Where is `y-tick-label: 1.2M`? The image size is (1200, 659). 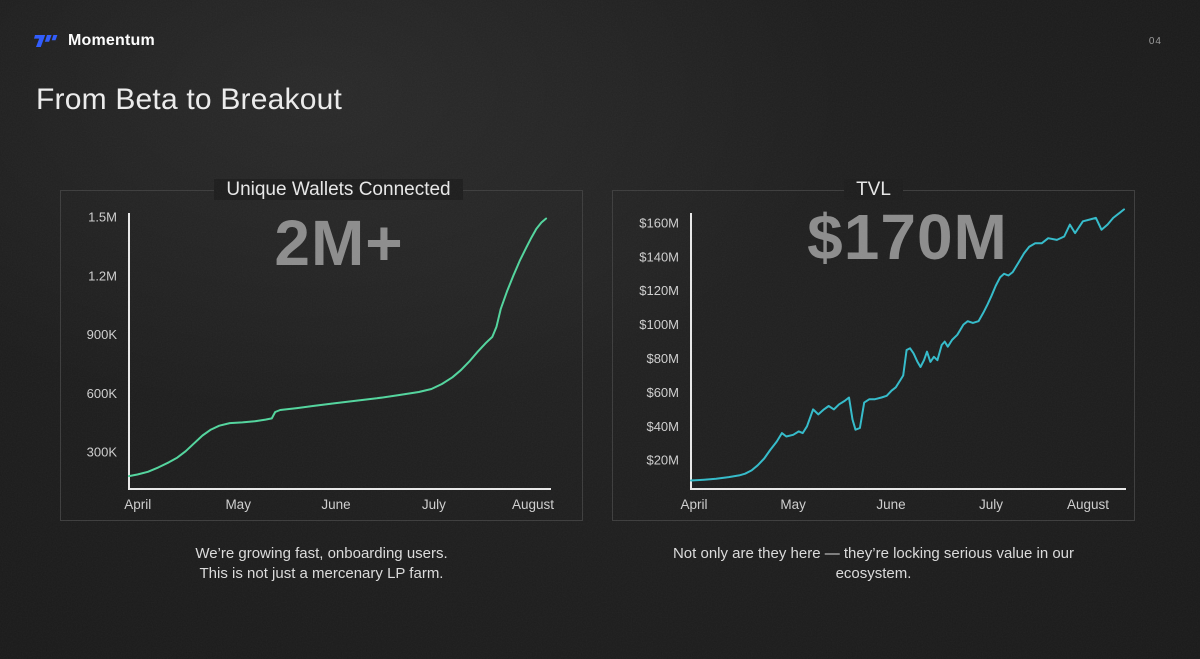
y-tick-label: 1.2M is located at coordinates (102, 275).